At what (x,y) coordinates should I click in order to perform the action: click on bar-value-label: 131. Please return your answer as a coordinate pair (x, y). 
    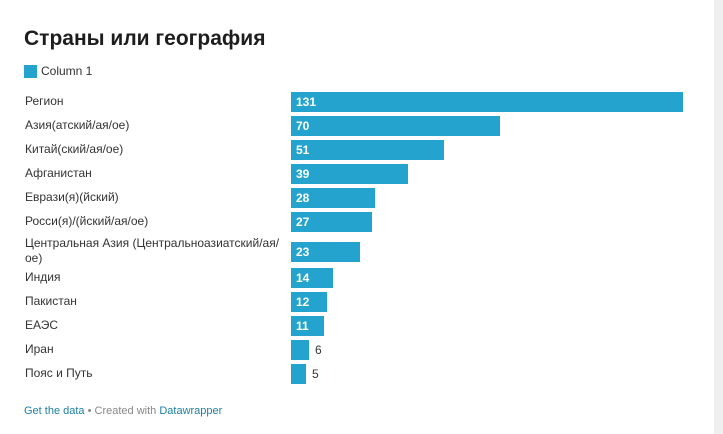
    Looking at the image, I should click on (306, 102).